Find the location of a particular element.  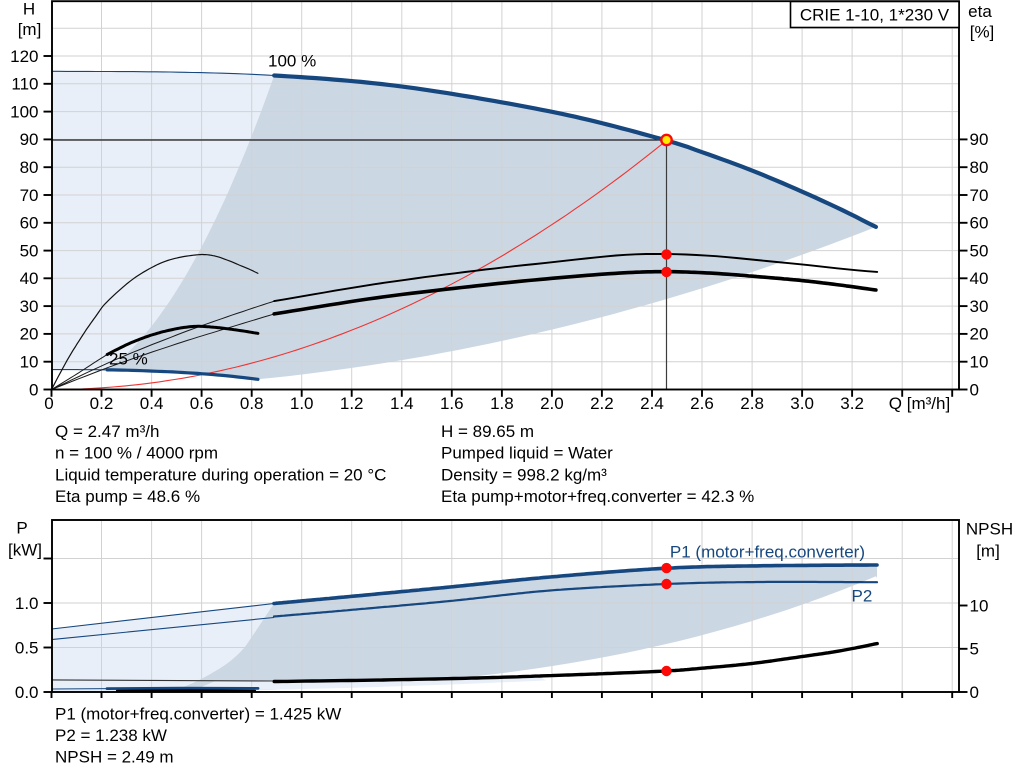

svg-text: 120 is located at coordinates (24, 56).